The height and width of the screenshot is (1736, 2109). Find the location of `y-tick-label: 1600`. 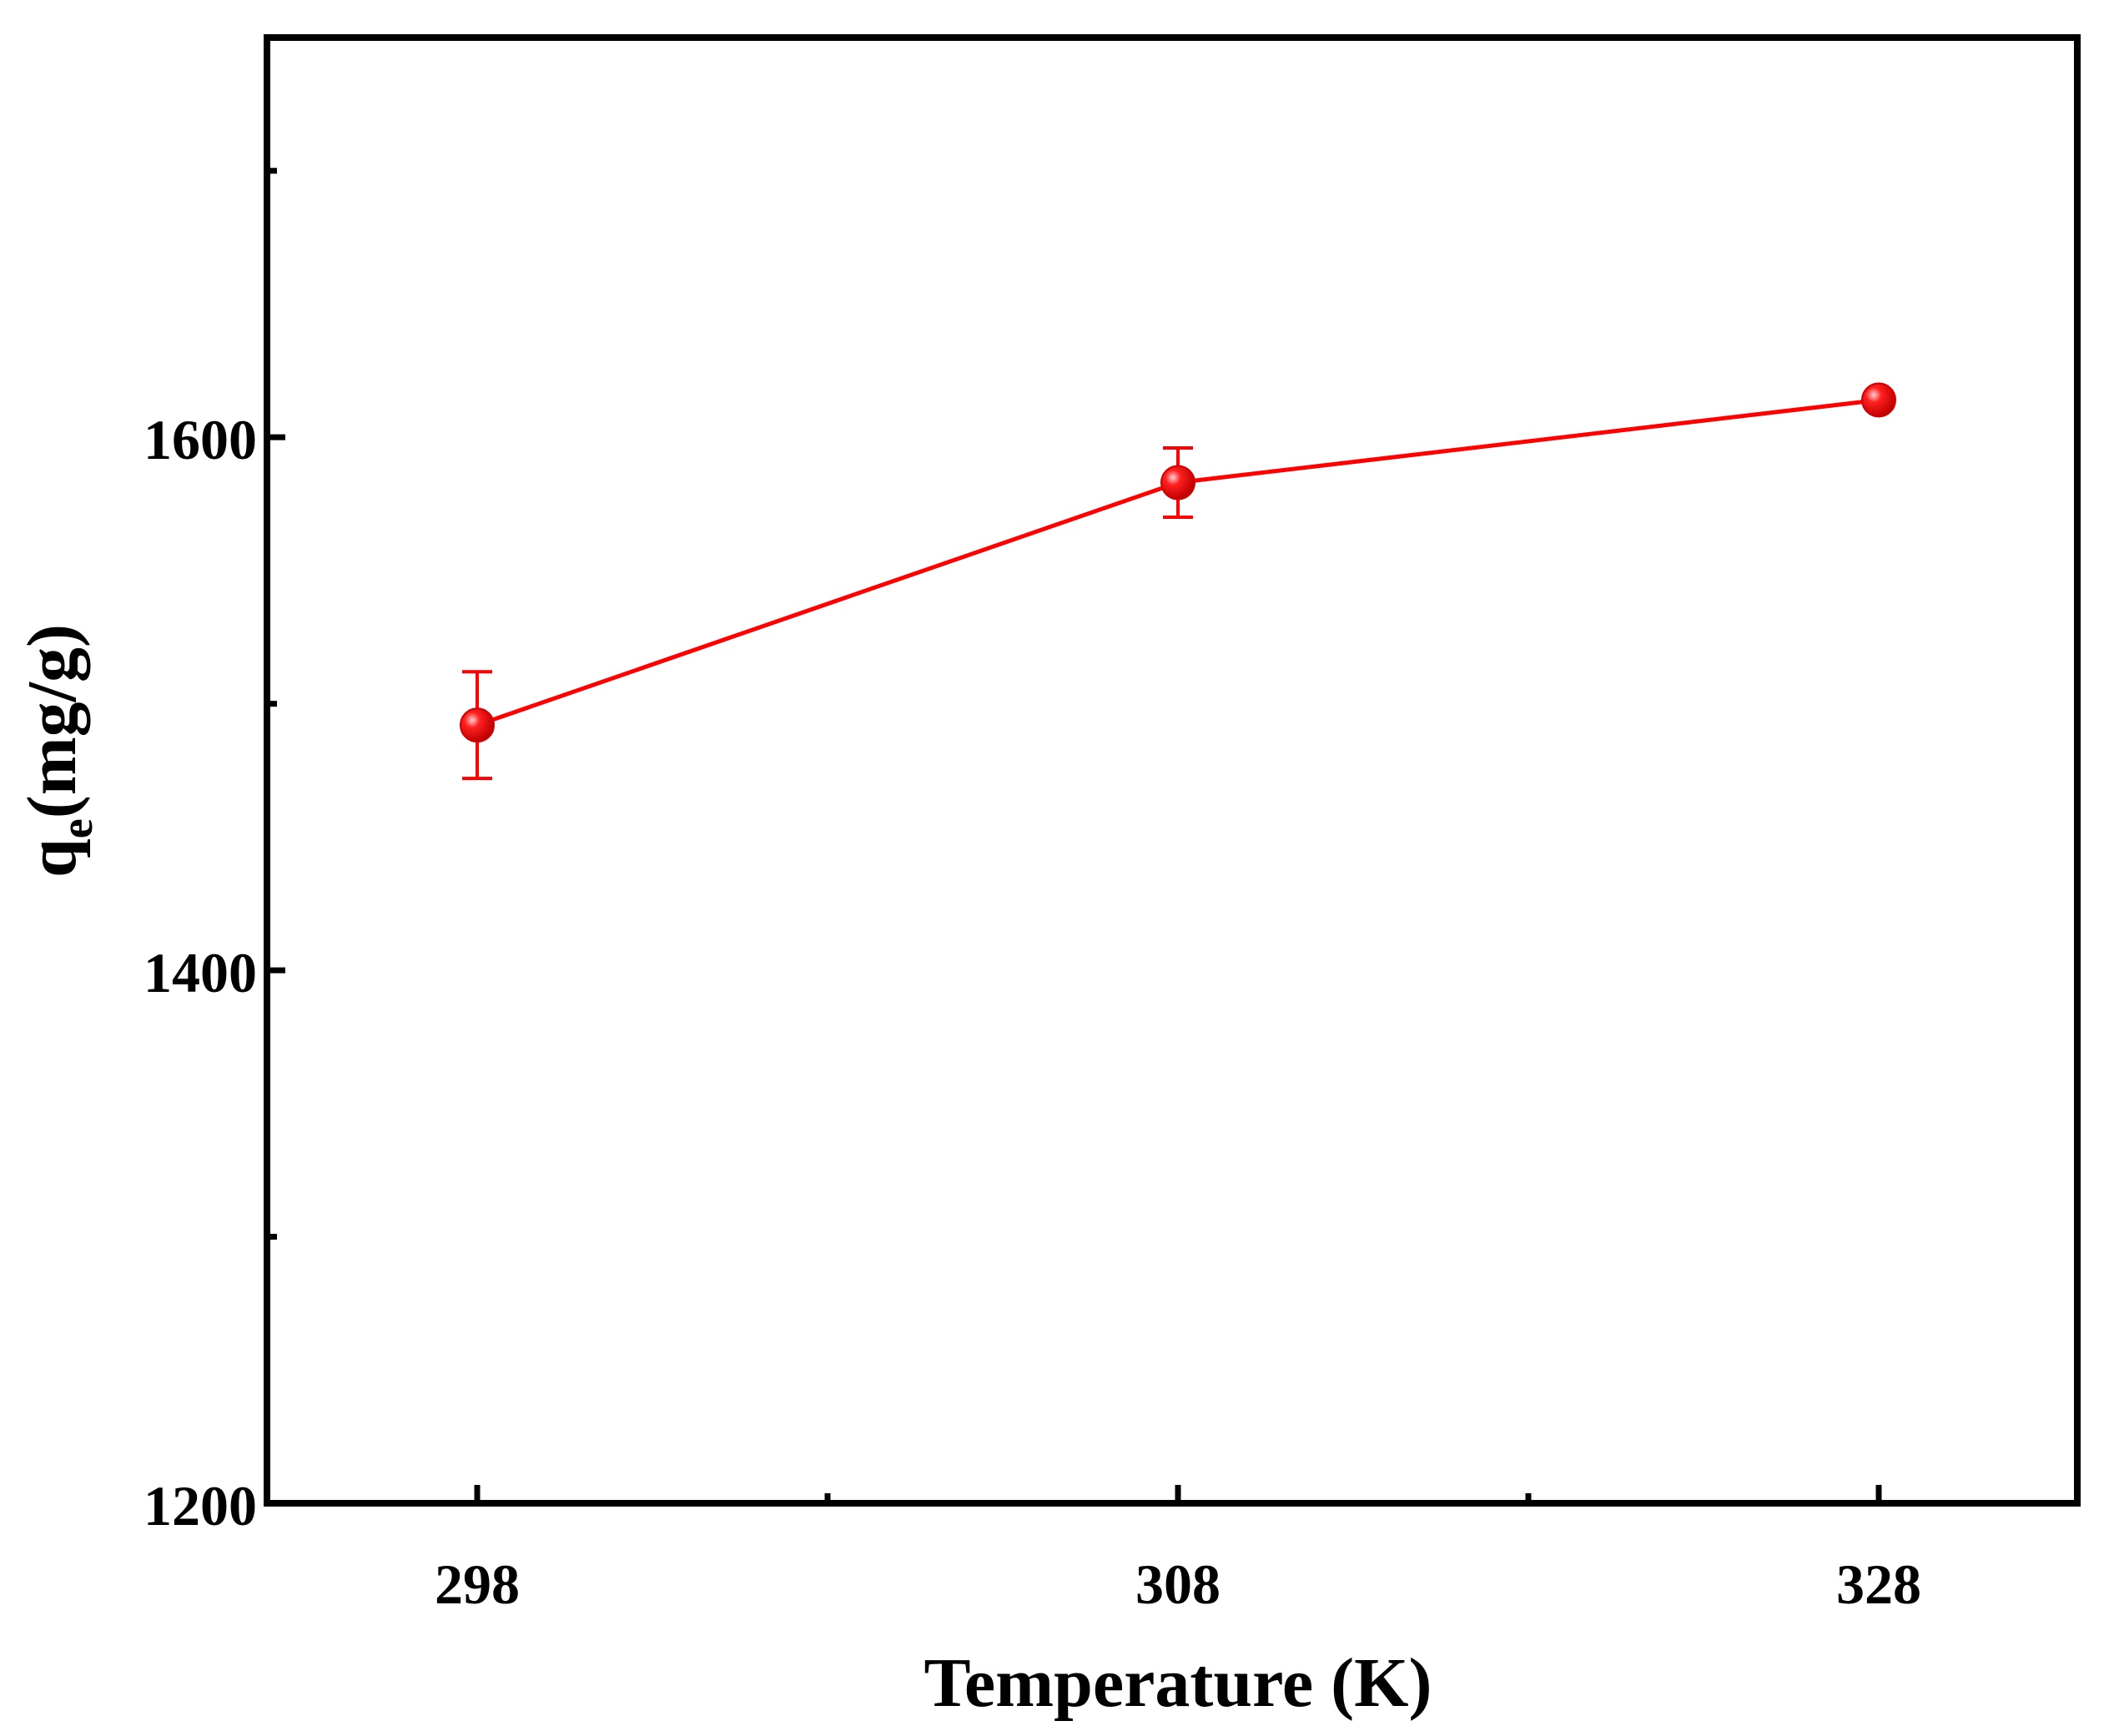

y-tick-label: 1600 is located at coordinates (200, 439).